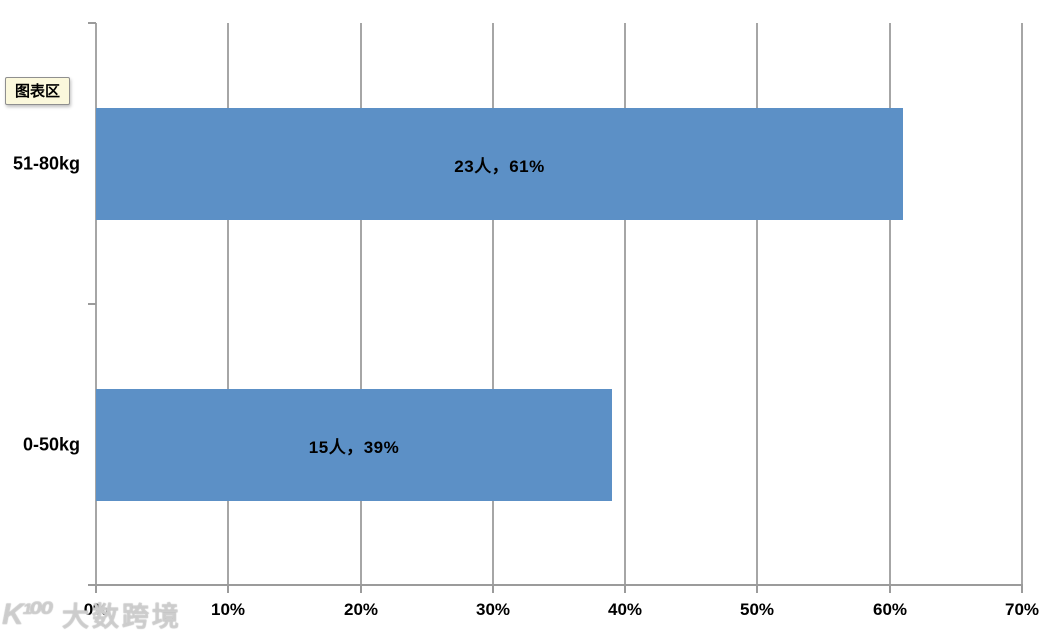 The image size is (1058, 636). I want to click on x-axis-tick-label: 10%, so click(228, 609).